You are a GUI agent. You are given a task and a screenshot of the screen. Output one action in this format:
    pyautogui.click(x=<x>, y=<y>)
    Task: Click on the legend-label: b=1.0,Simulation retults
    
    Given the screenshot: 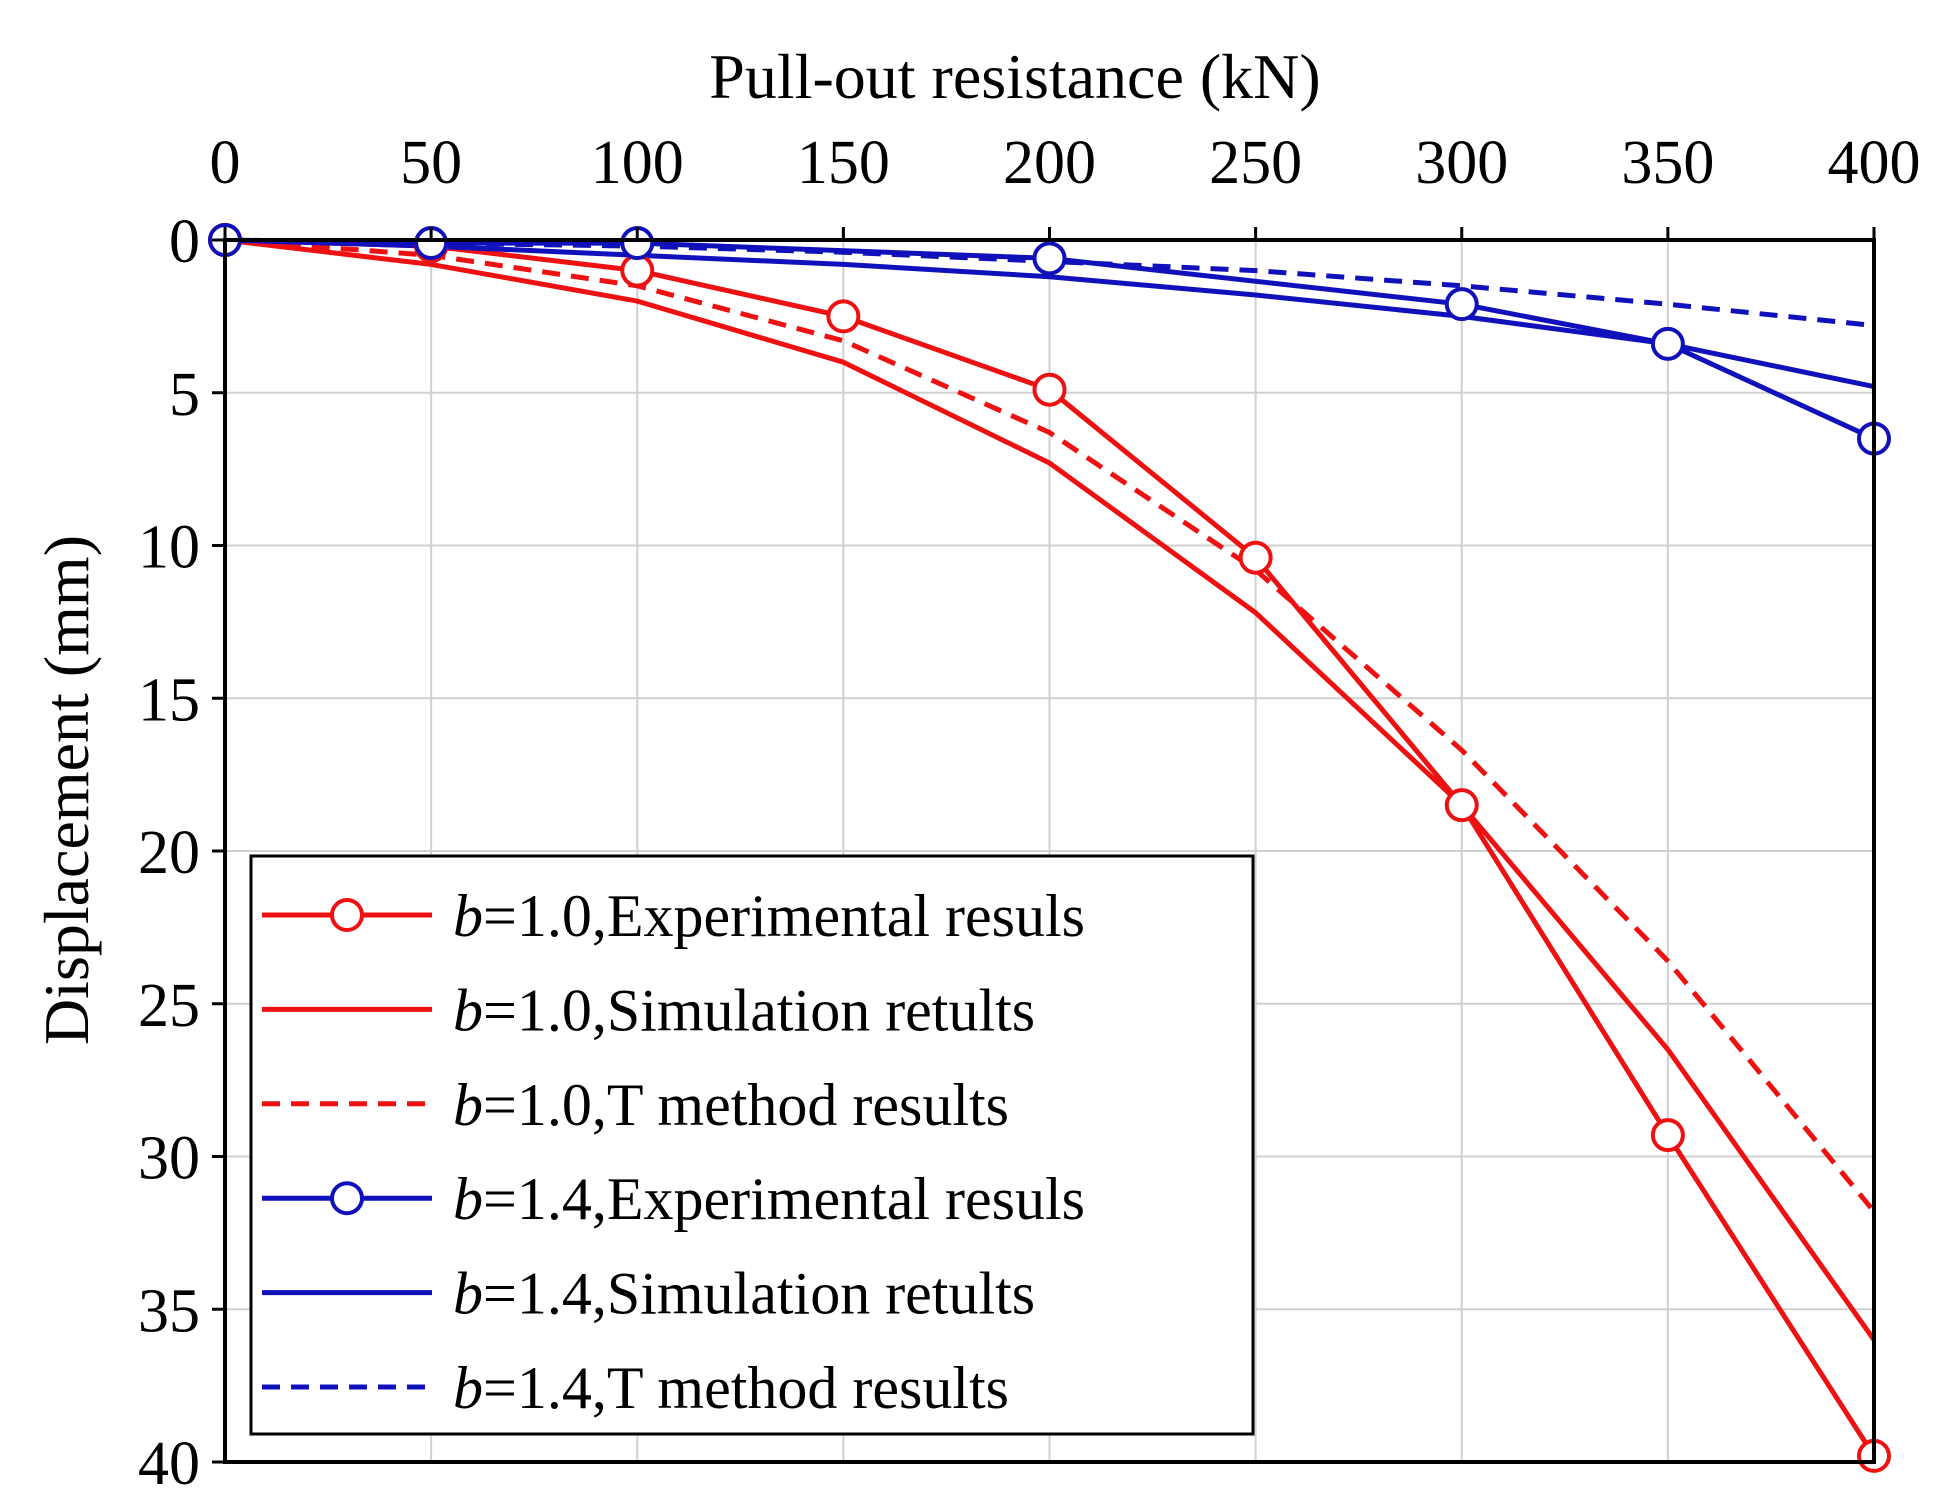 What is the action you would take?
    pyautogui.click(x=744, y=1010)
    